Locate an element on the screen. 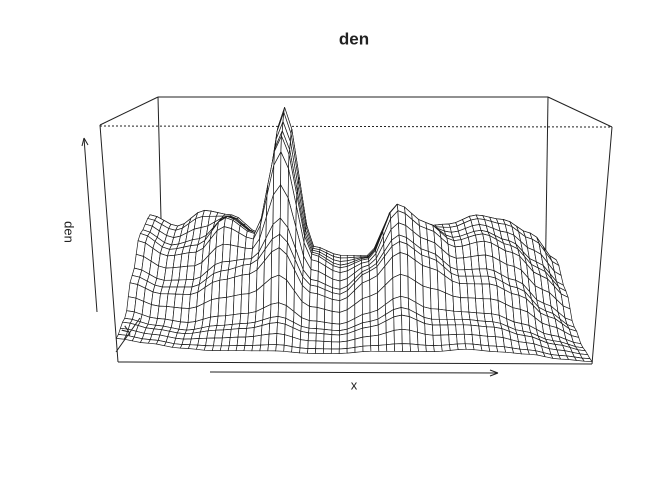 This screenshot has width=672, height=480. arrow-head is located at coordinates (494, 373).